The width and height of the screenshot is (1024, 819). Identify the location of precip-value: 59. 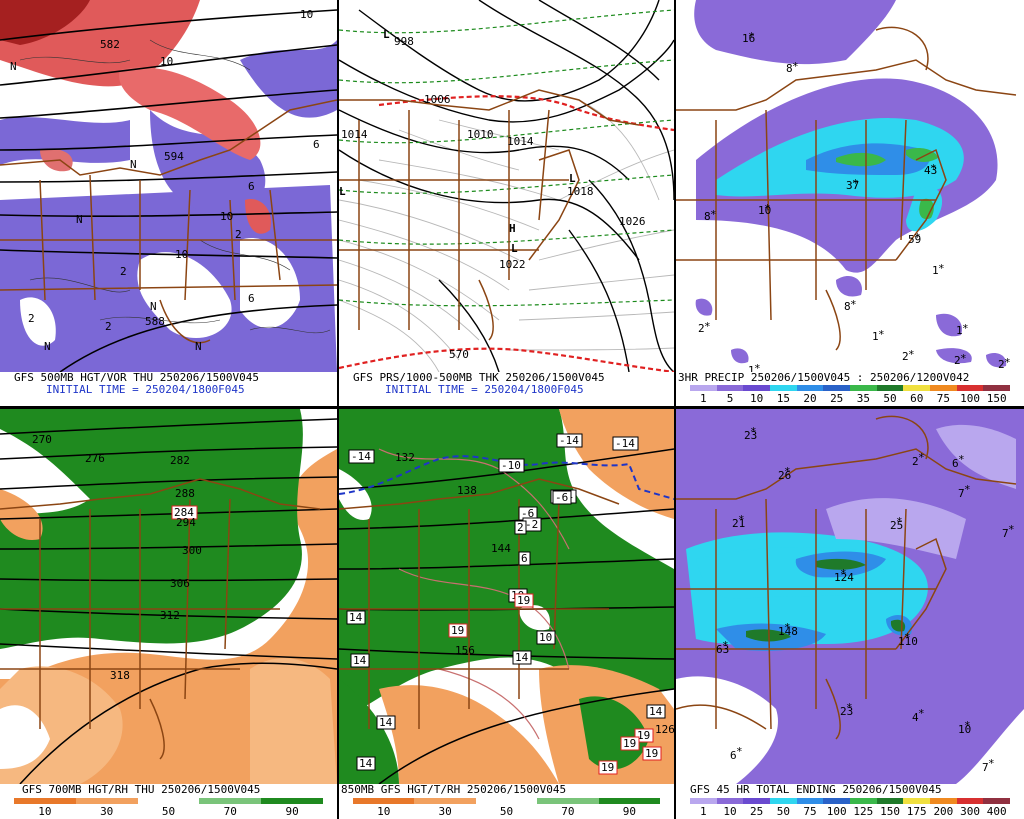
(914, 239).